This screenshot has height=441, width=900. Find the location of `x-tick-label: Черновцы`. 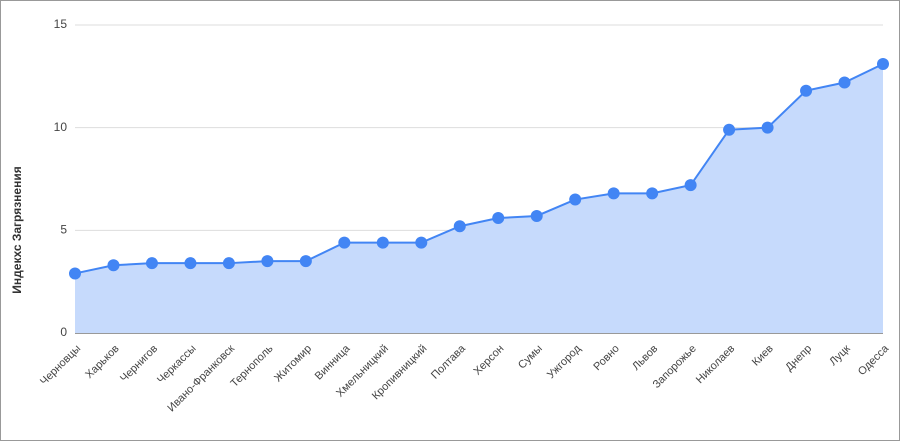

x-tick-label: Черновцы is located at coordinates (60, 365).